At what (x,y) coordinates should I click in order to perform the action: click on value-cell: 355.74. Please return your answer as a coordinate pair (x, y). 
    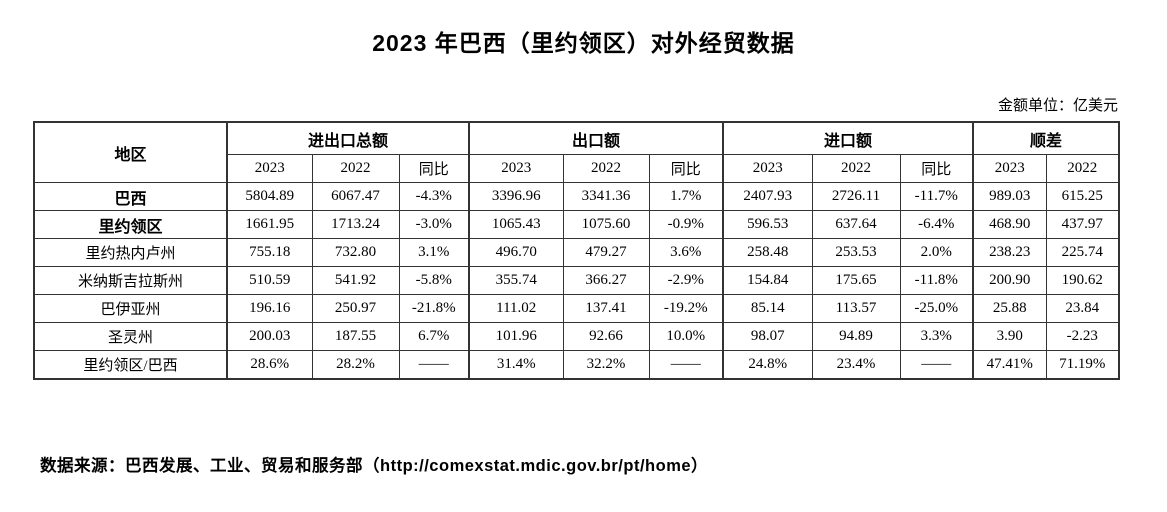
    Looking at the image, I should click on (516, 280).